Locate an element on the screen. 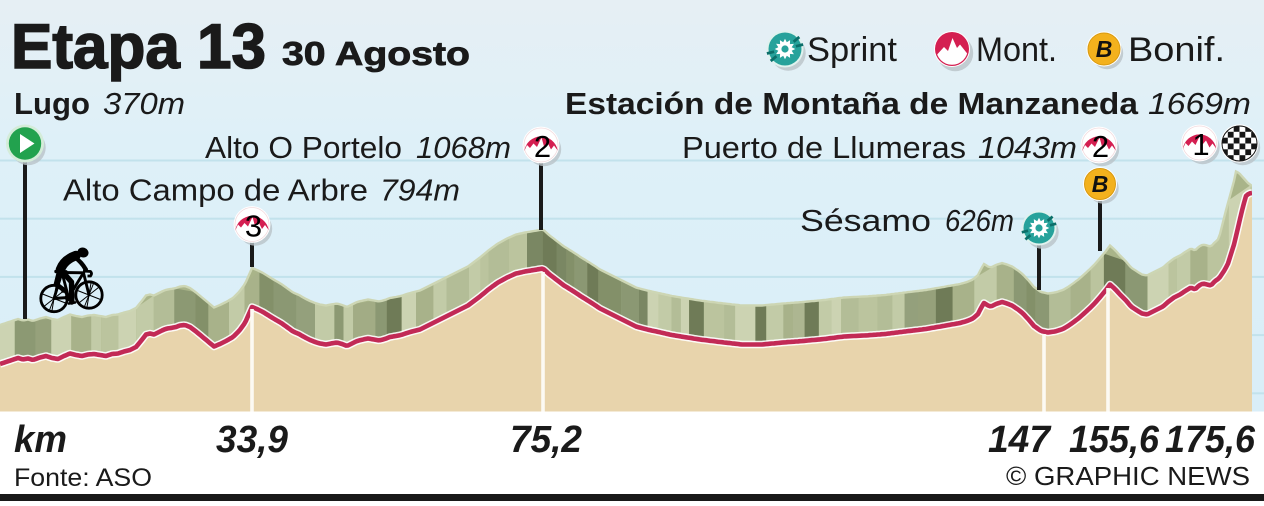 Image resolution: width=1264 pixels, height=506 pixels. svg-text: Alto O Portelo is located at coordinates (303, 148).